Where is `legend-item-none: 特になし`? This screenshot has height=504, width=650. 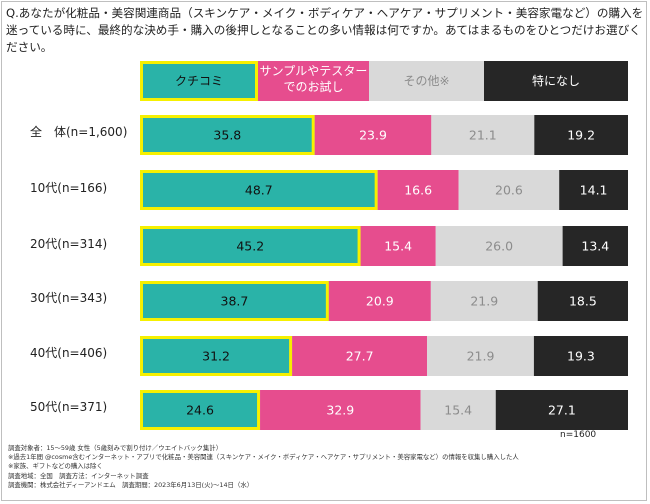
legend-item-none: 特になし is located at coordinates (556, 81).